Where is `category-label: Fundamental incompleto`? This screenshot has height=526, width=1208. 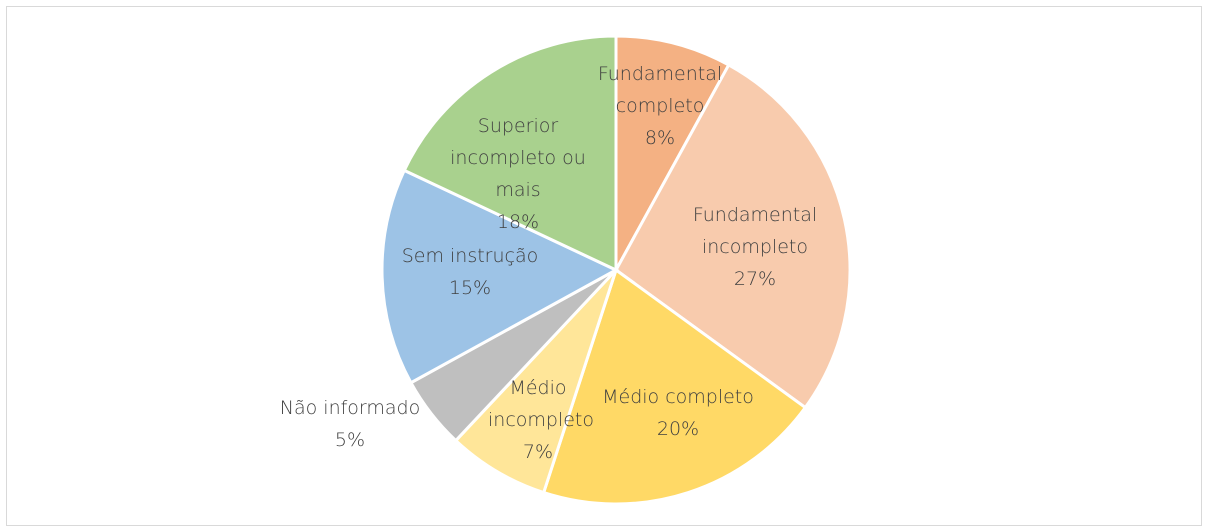 category-label: Fundamental incompleto is located at coordinates (755, 231).